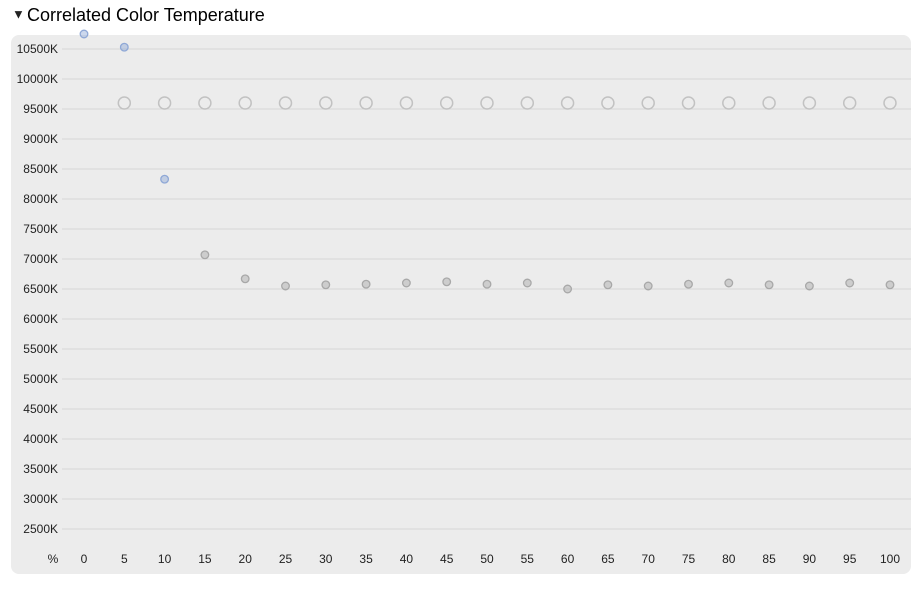  Describe the element at coordinates (246, 559) in the screenshot. I see `x-tick-label: 20` at that location.